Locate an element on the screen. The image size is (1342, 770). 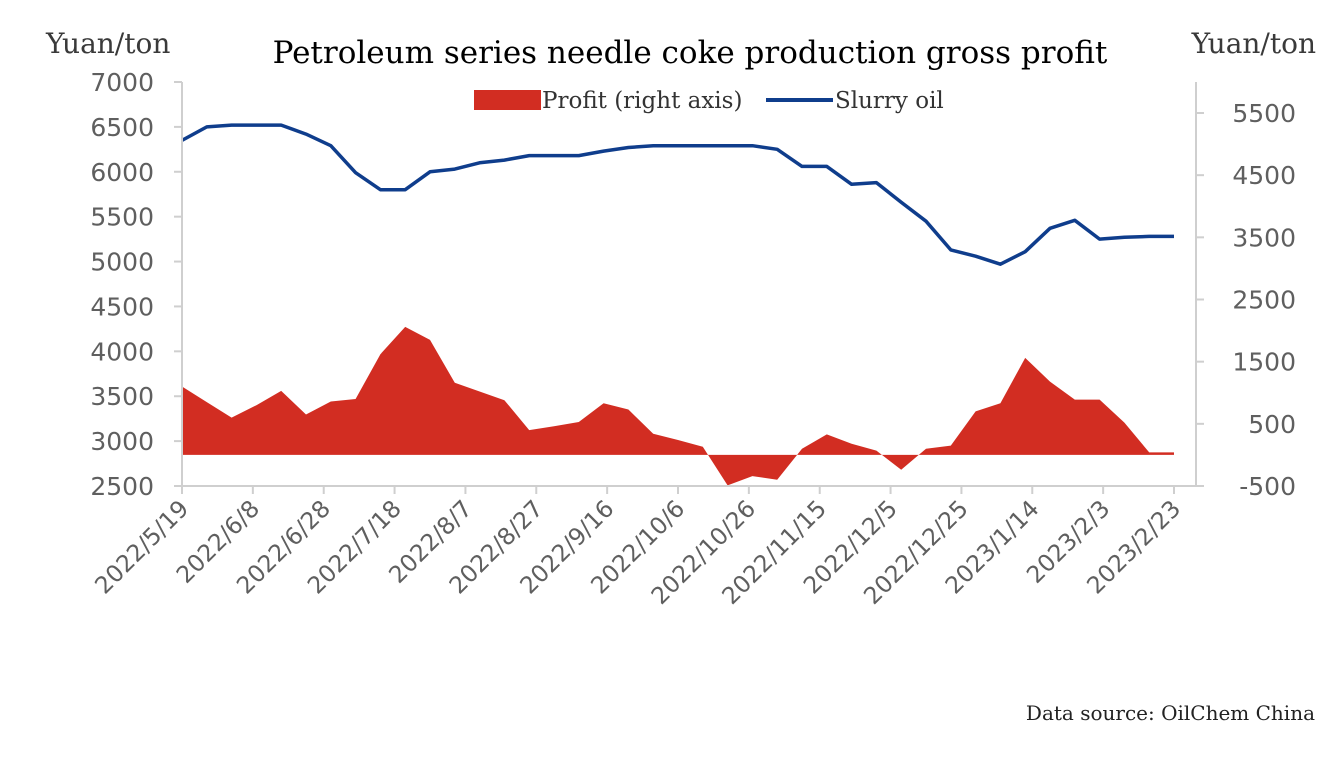
legend-swatch-profit is located at coordinates (507, 100).